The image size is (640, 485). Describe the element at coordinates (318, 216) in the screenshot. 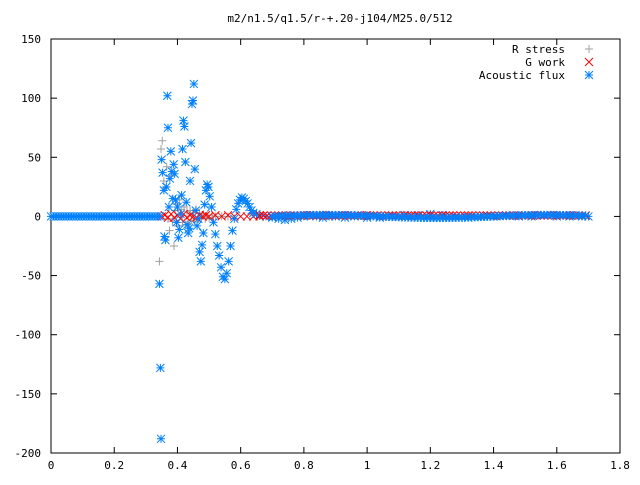

I see `zero-band` at that location.